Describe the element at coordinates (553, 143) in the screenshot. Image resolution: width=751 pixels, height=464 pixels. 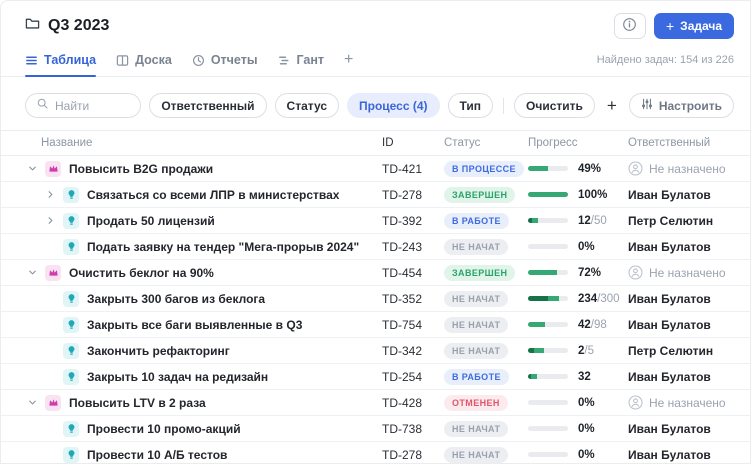
I see `col-progress: Прогресс` at that location.